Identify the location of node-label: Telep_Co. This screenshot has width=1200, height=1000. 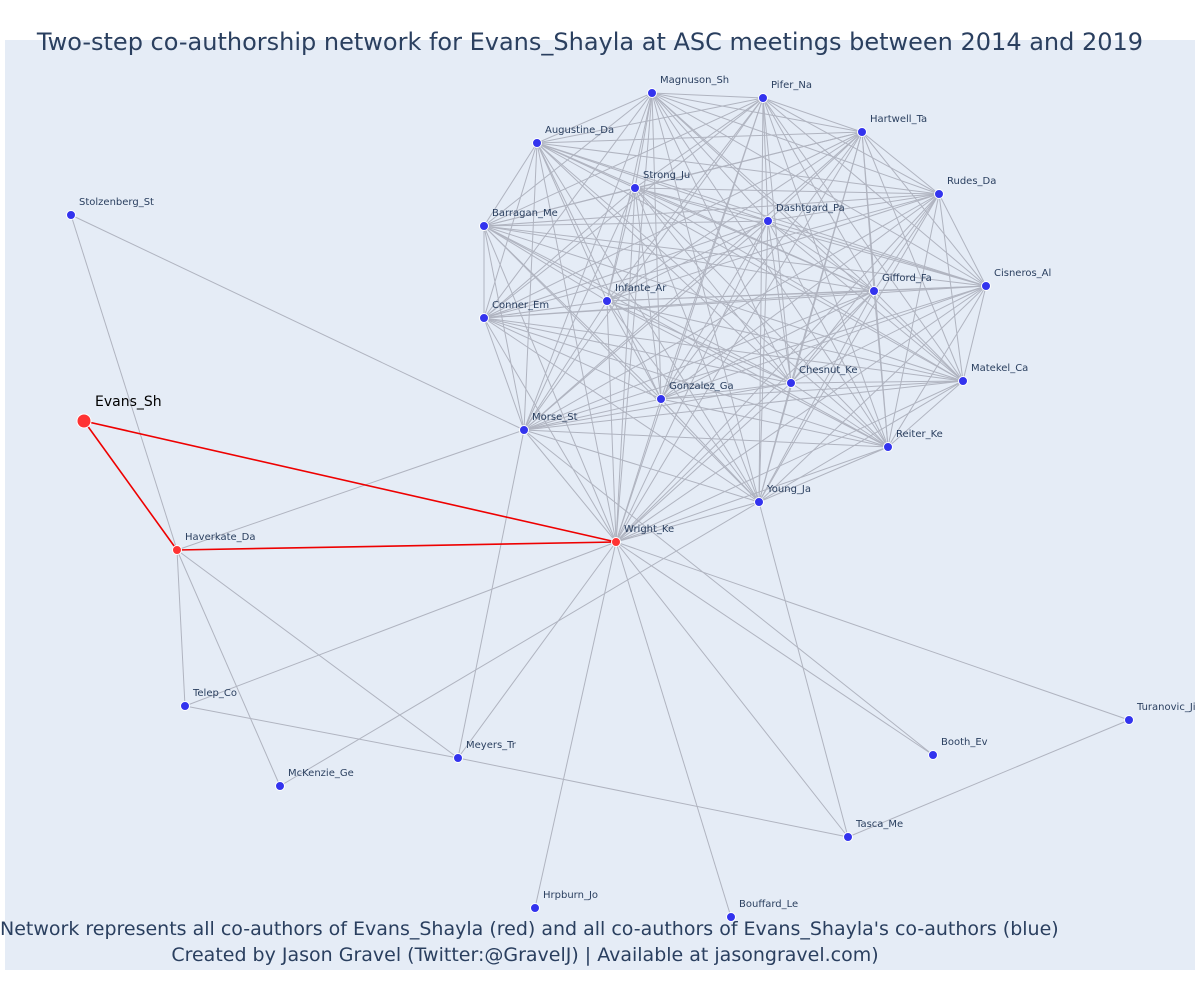
(214, 693).